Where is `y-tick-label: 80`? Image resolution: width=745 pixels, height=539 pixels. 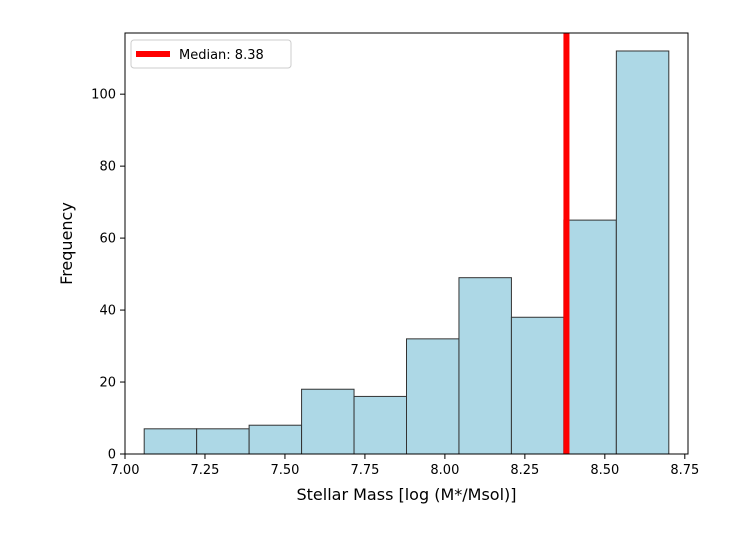
y-tick-label: 80 is located at coordinates (107, 167).